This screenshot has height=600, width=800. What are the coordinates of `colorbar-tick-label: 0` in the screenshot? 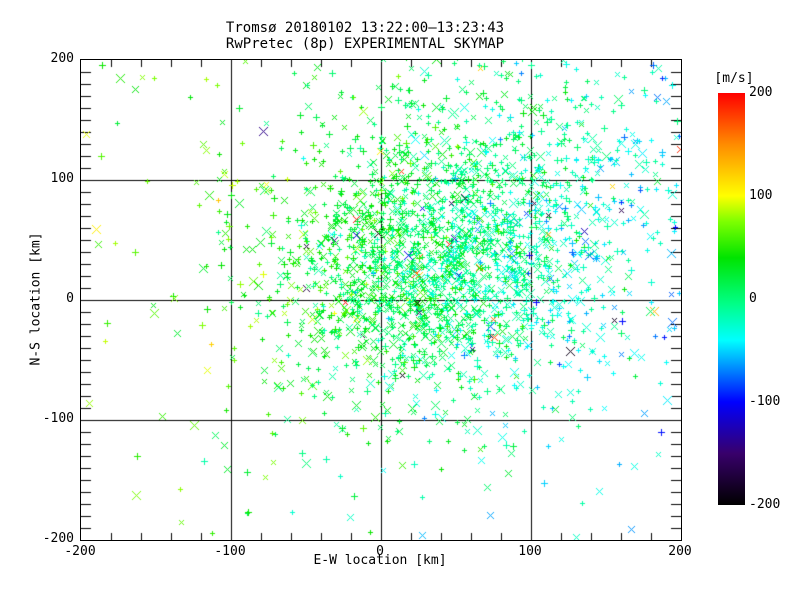 It's located at (753, 298).